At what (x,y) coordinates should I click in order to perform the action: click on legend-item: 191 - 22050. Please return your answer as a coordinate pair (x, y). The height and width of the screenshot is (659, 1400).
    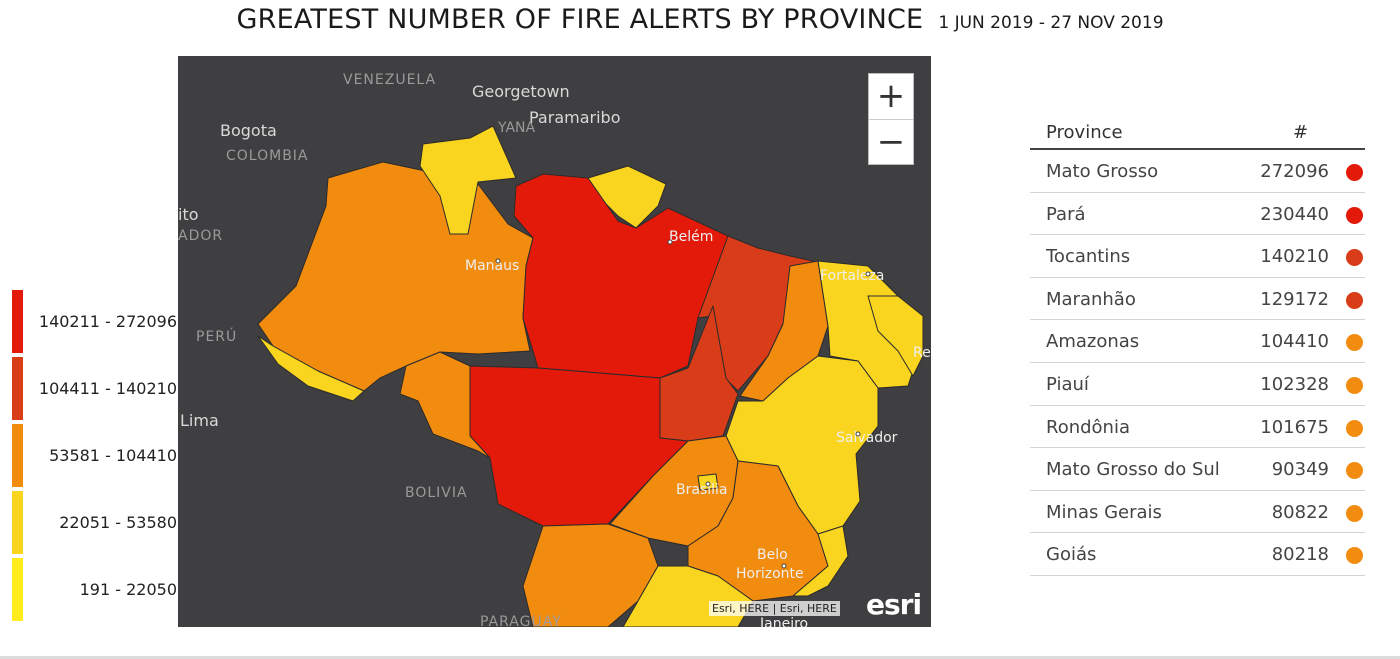
    Looking at the image, I should click on (94, 591).